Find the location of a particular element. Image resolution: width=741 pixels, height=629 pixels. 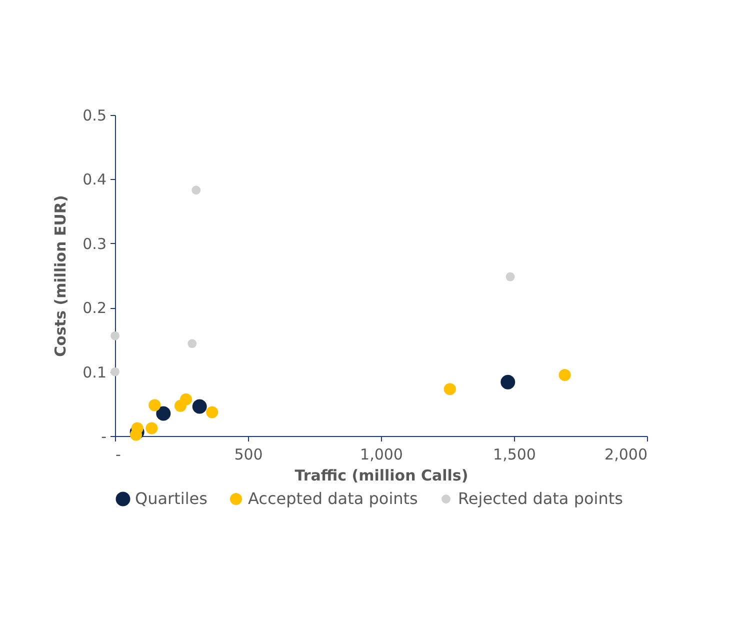

legend-label: Quartiles is located at coordinates (171, 498).